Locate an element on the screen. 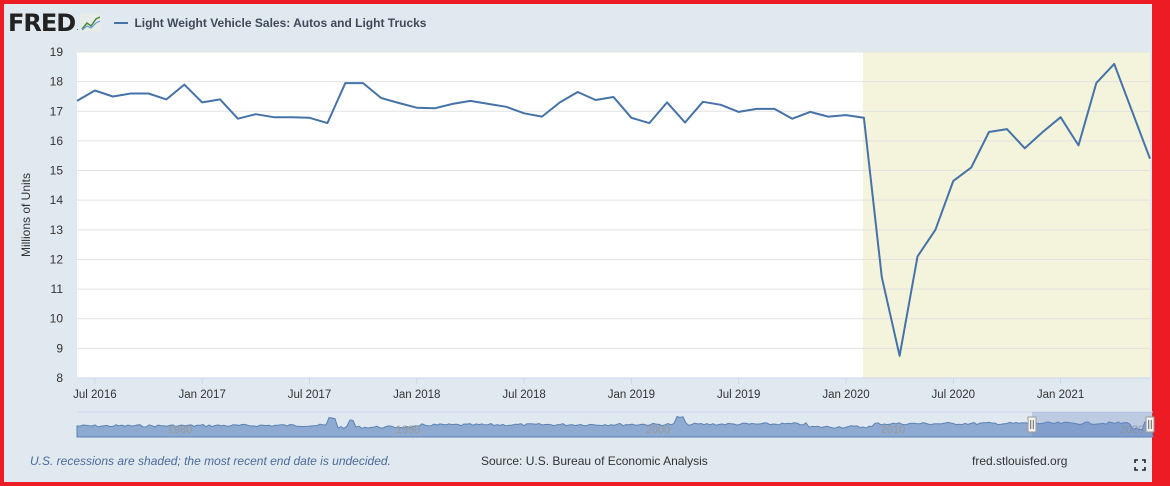 This screenshot has width=1170, height=486. legend-line-swatch is located at coordinates (121, 23).